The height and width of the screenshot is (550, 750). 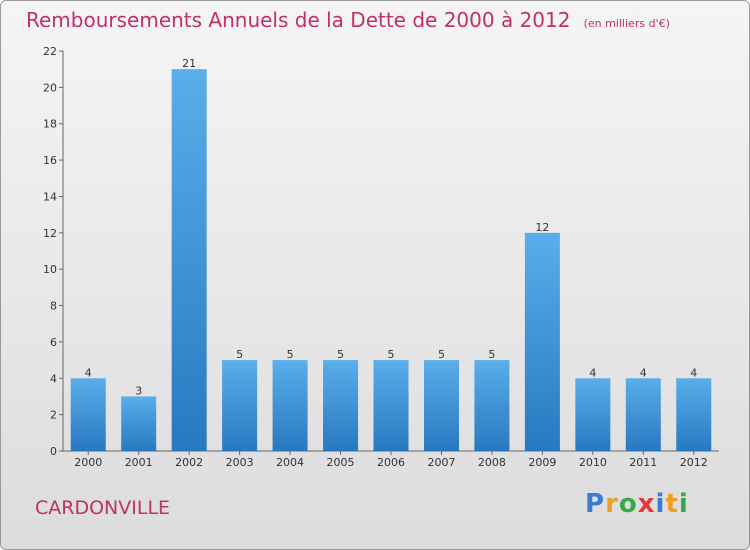 What do you see at coordinates (391, 462) in the screenshot?
I see `x-tick-label: 2006` at bounding box center [391, 462].